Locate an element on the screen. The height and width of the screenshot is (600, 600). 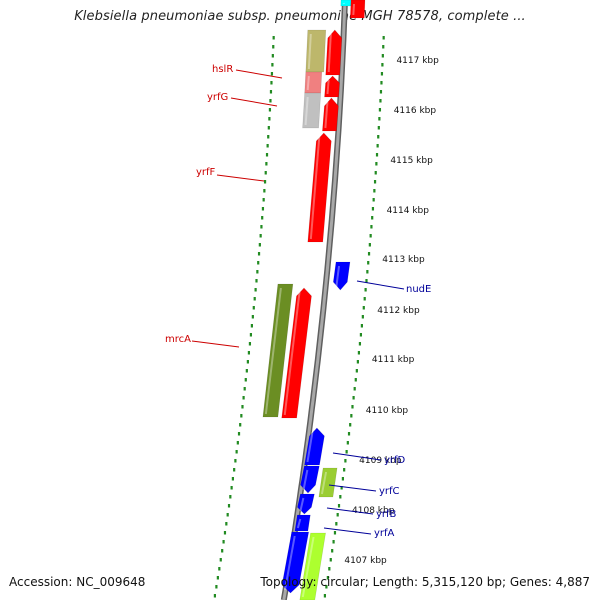
olive-khaki-feature is located at coordinates (316, 51).